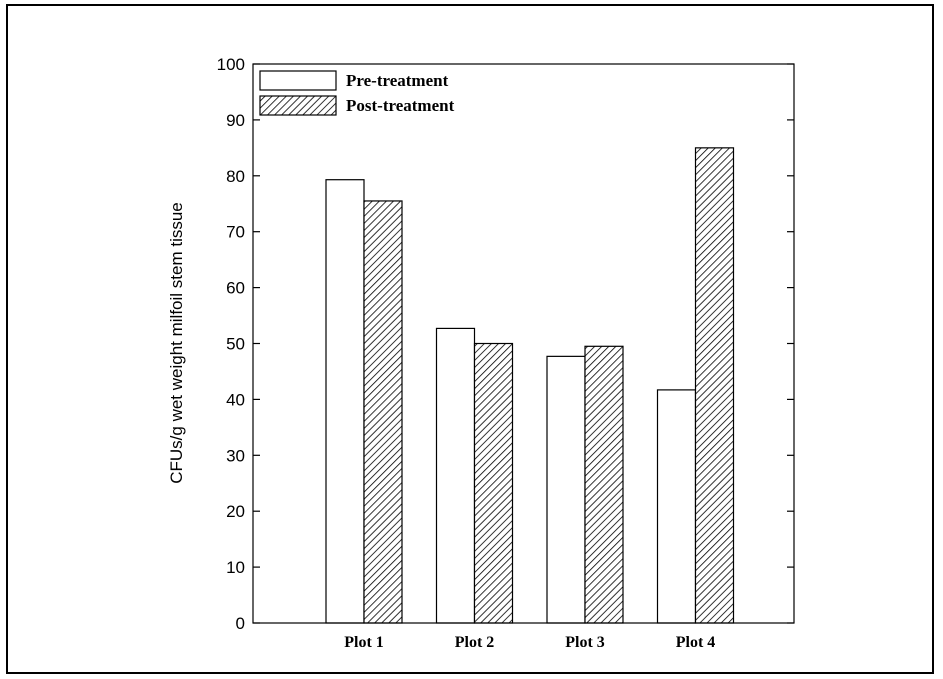  Describe the element at coordinates (235, 567) in the screenshot. I see `y-tick-label: 10` at that location.